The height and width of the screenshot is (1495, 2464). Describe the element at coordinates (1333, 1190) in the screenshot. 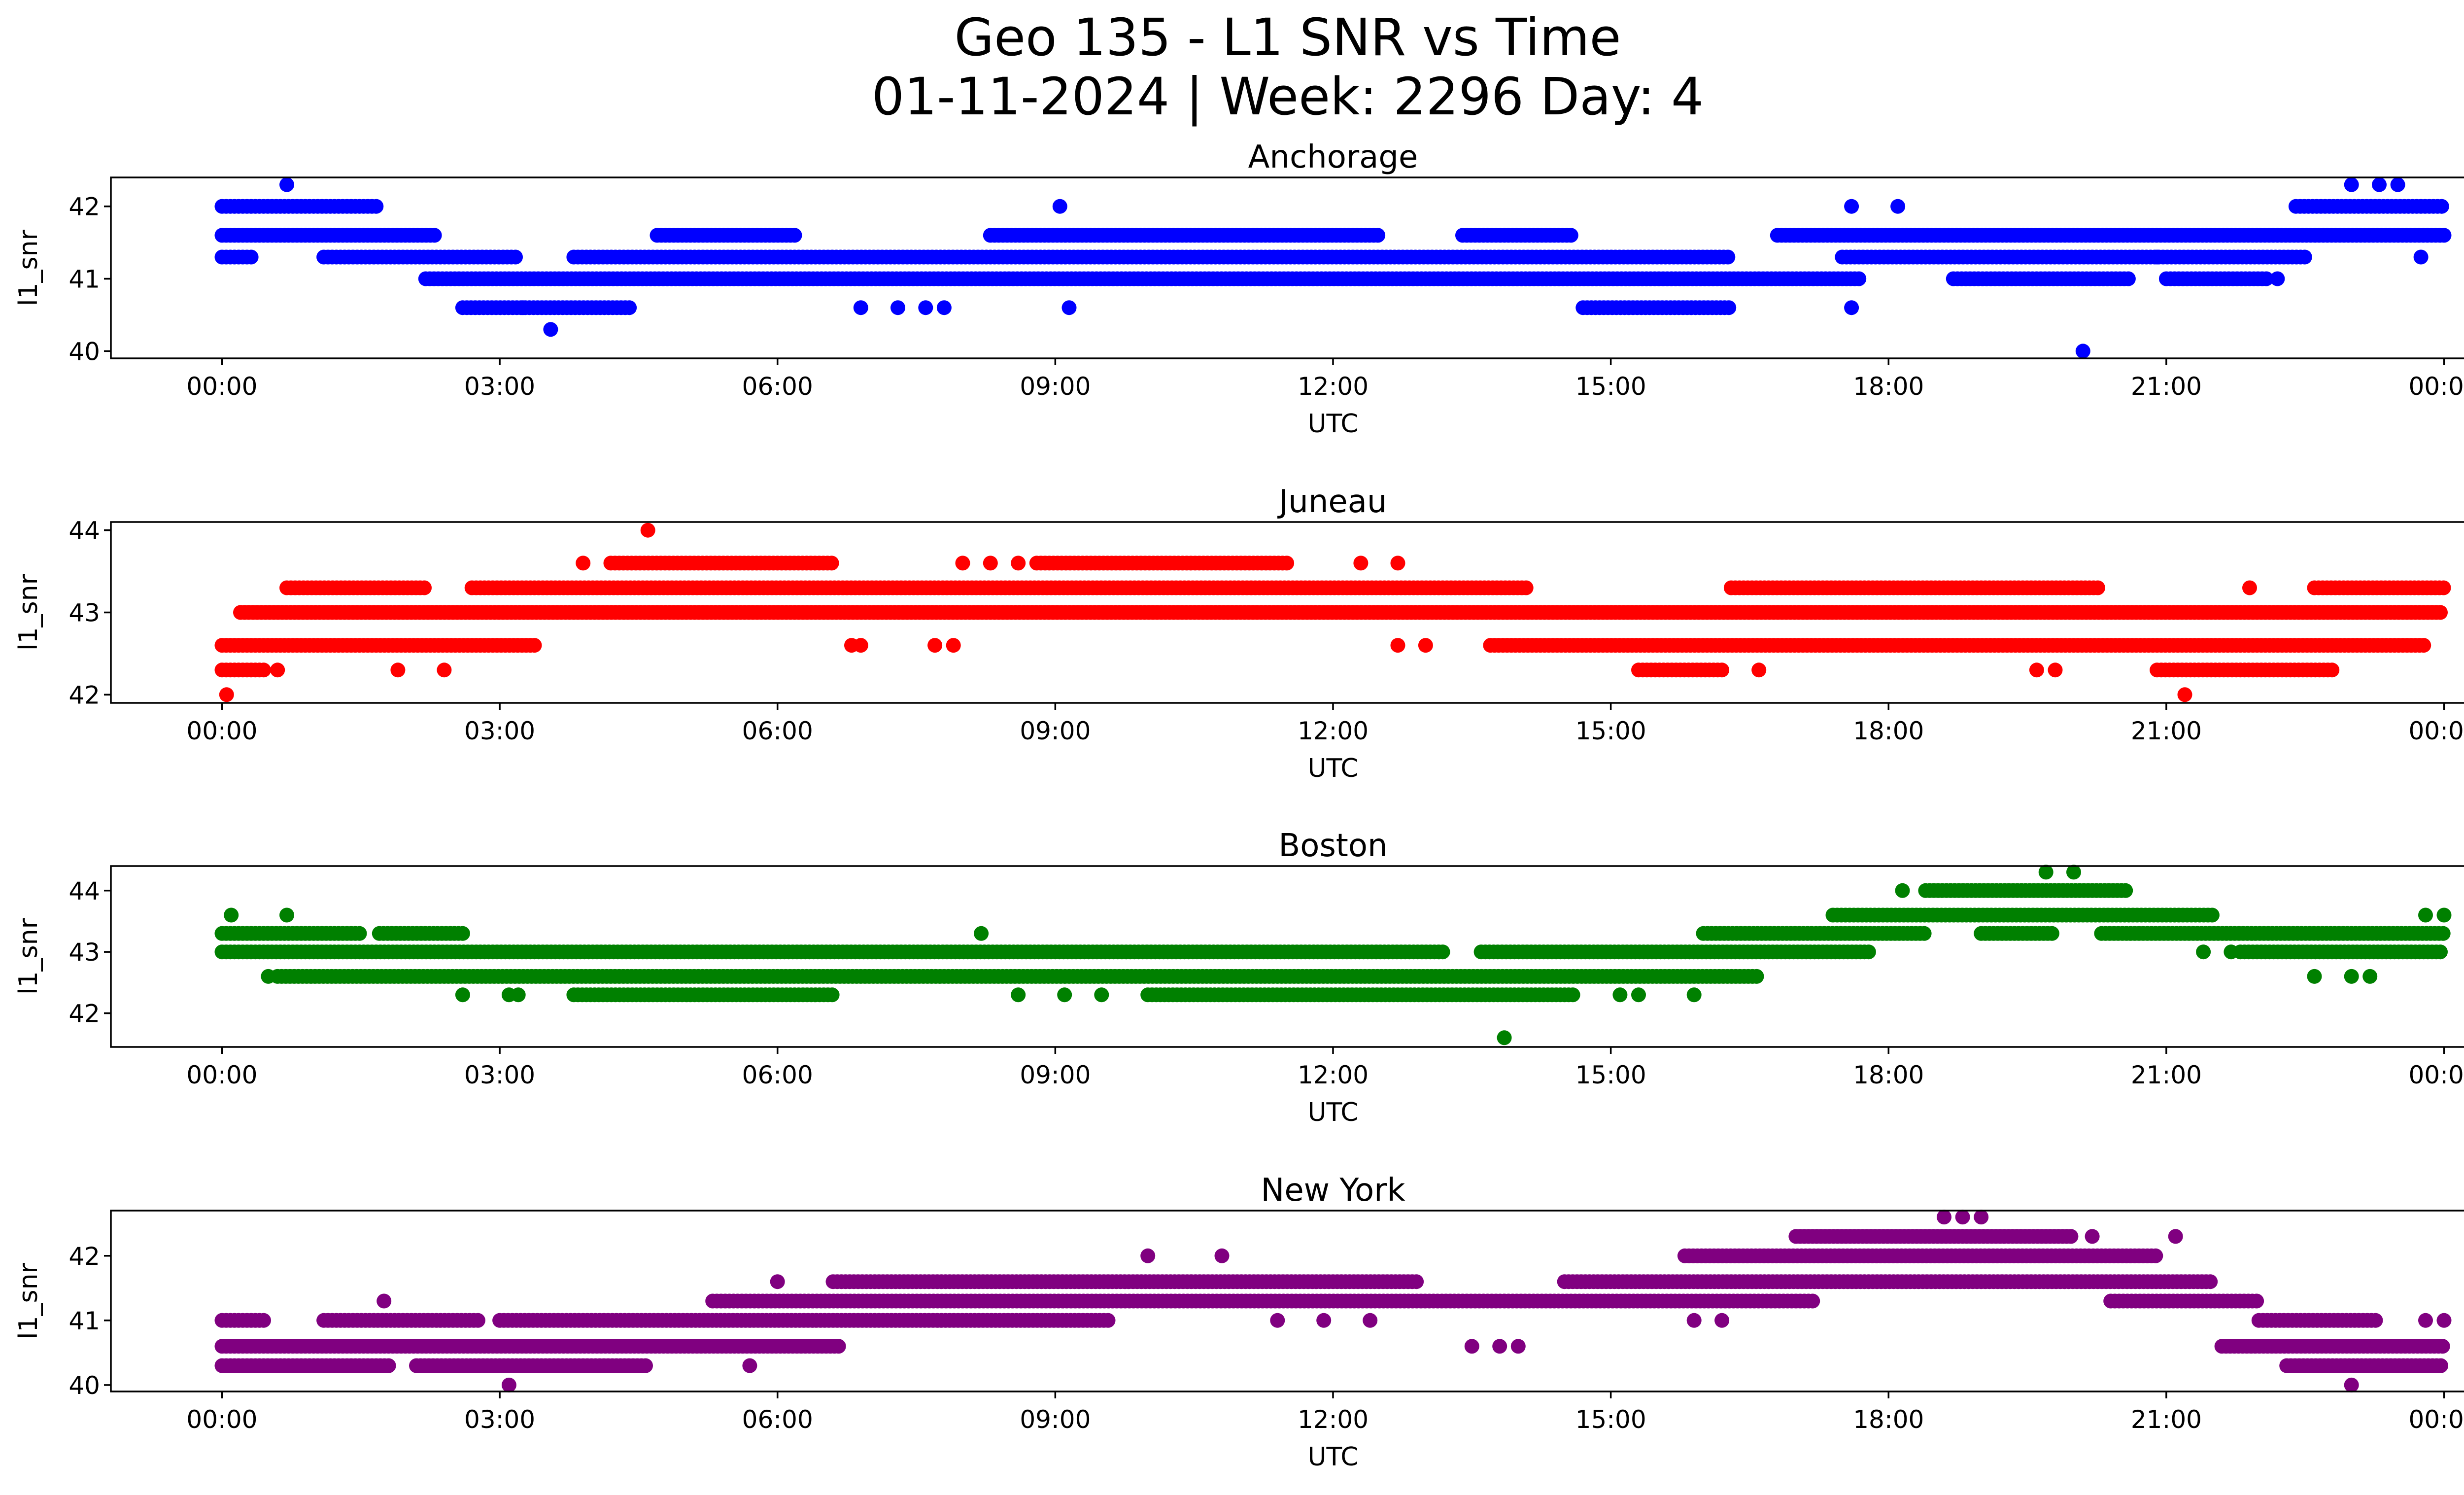

I see `subplot-title: New York` at that location.